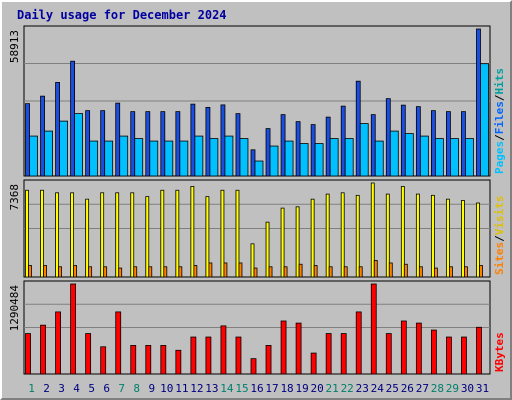  I want to click on day-label-22: 22, so click(347, 388).